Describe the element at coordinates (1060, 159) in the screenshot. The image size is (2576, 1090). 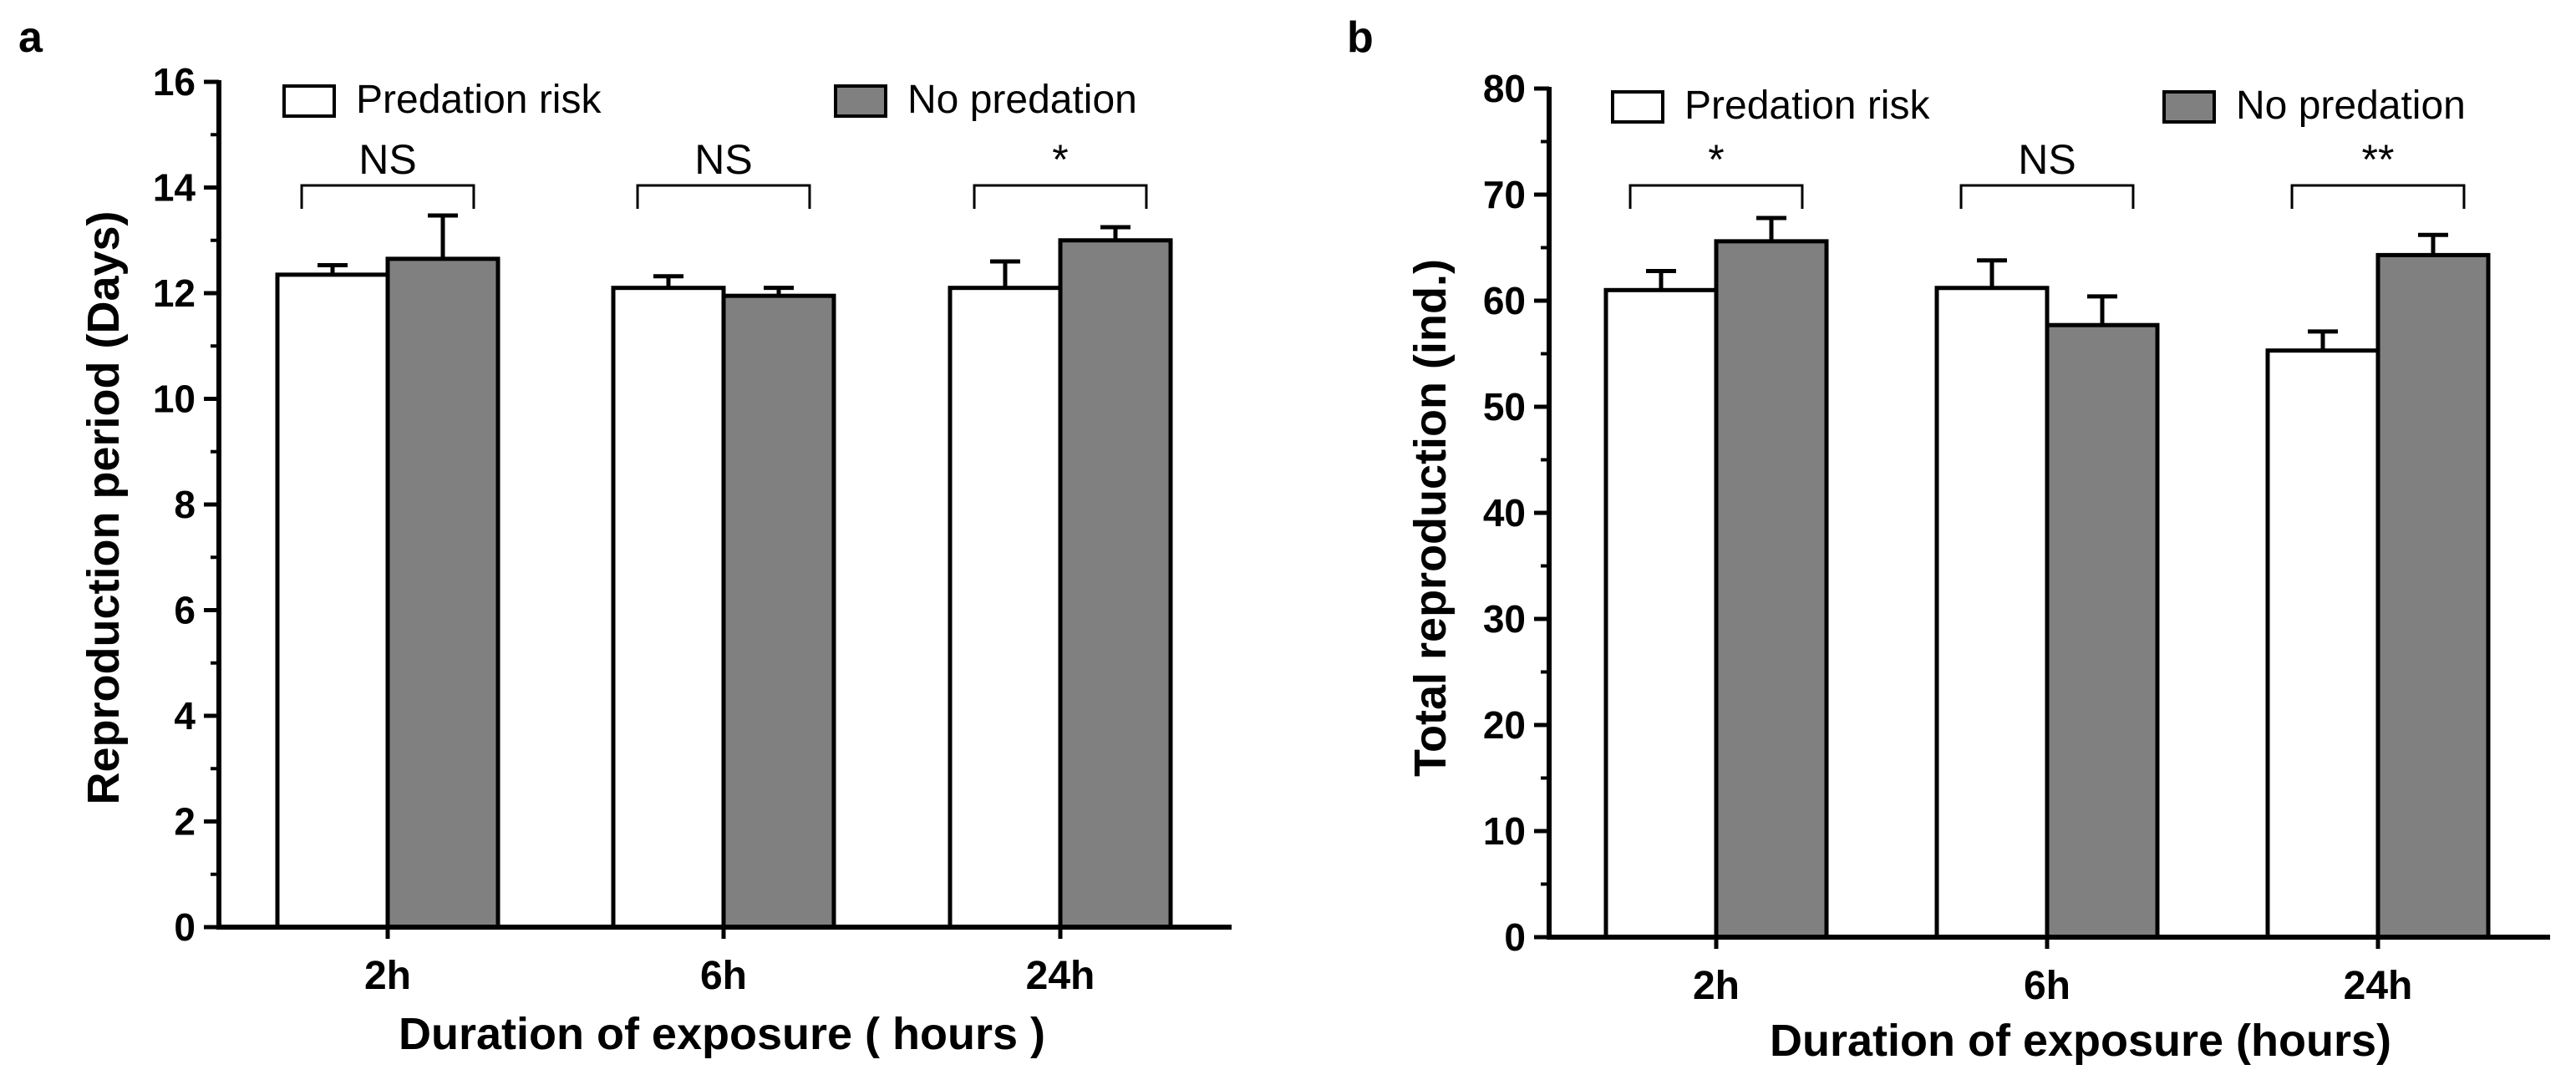
I see `significance-label-24h: *` at that location.